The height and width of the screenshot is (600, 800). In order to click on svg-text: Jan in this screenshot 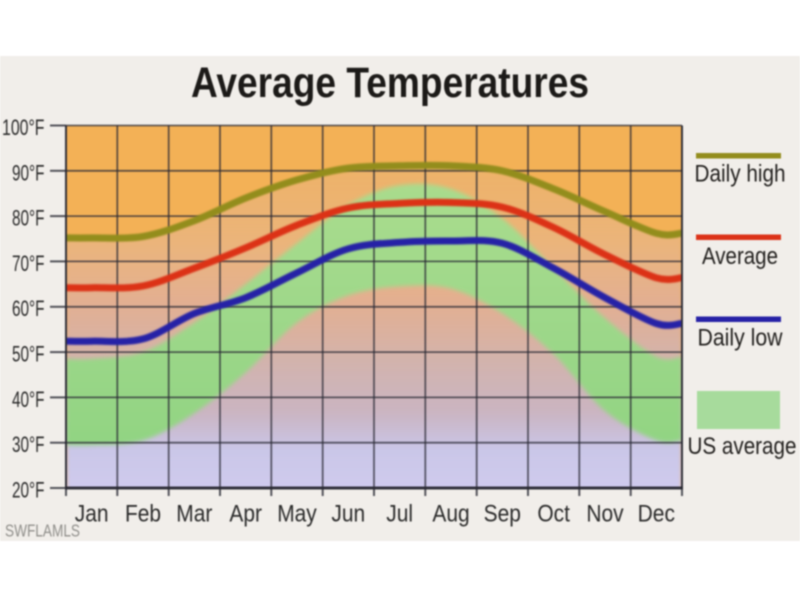, I will do `click(92, 514)`.